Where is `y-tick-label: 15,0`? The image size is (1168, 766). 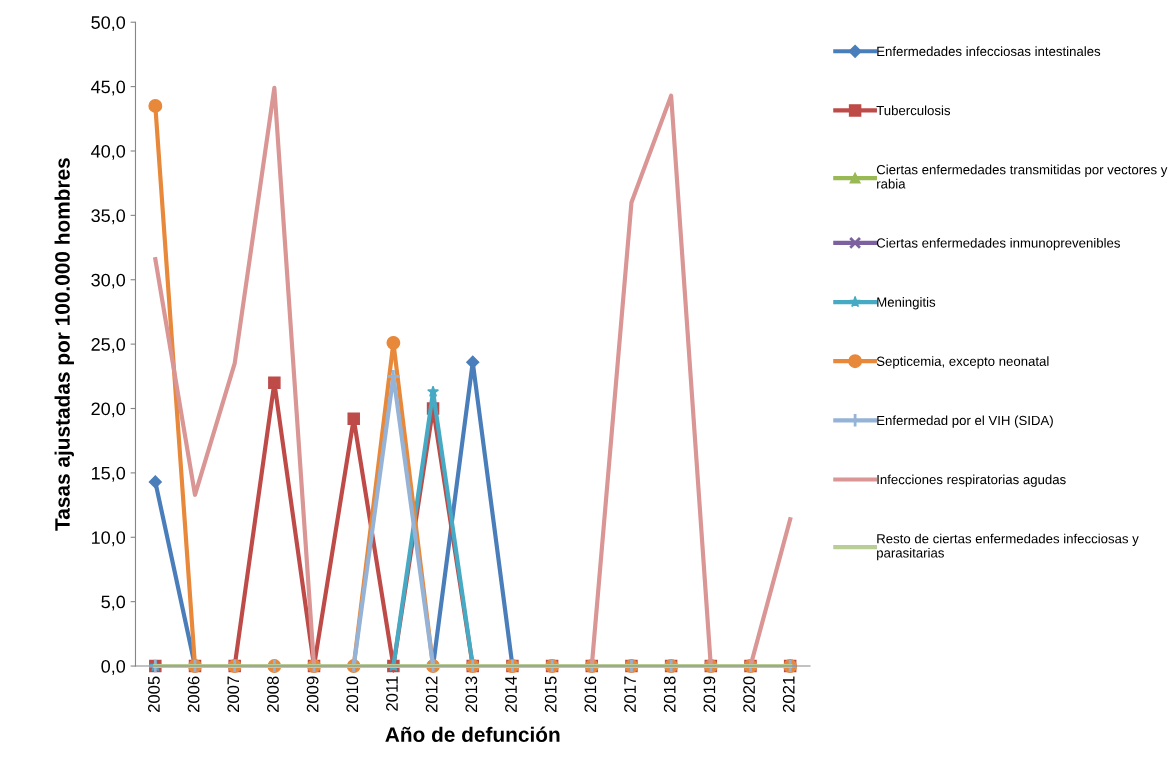
y-tick-label: 15,0 is located at coordinates (109, 474).